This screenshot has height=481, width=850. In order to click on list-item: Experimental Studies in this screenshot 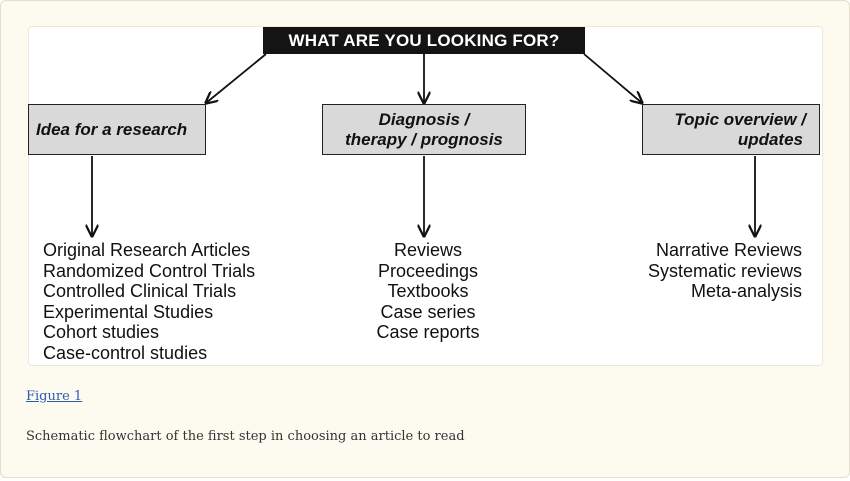, I will do `click(128, 311)`.